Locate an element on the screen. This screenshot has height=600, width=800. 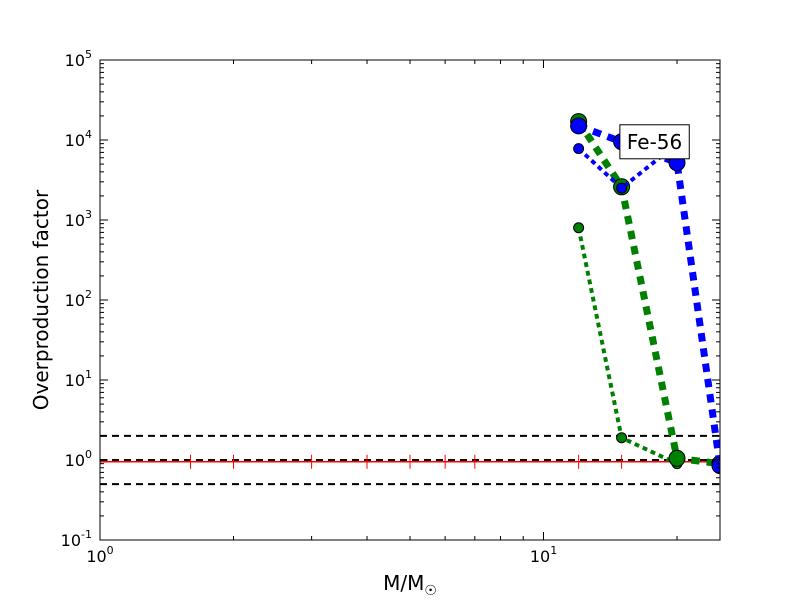
y-tick-label: 10⁴ is located at coordinates (78, 139).